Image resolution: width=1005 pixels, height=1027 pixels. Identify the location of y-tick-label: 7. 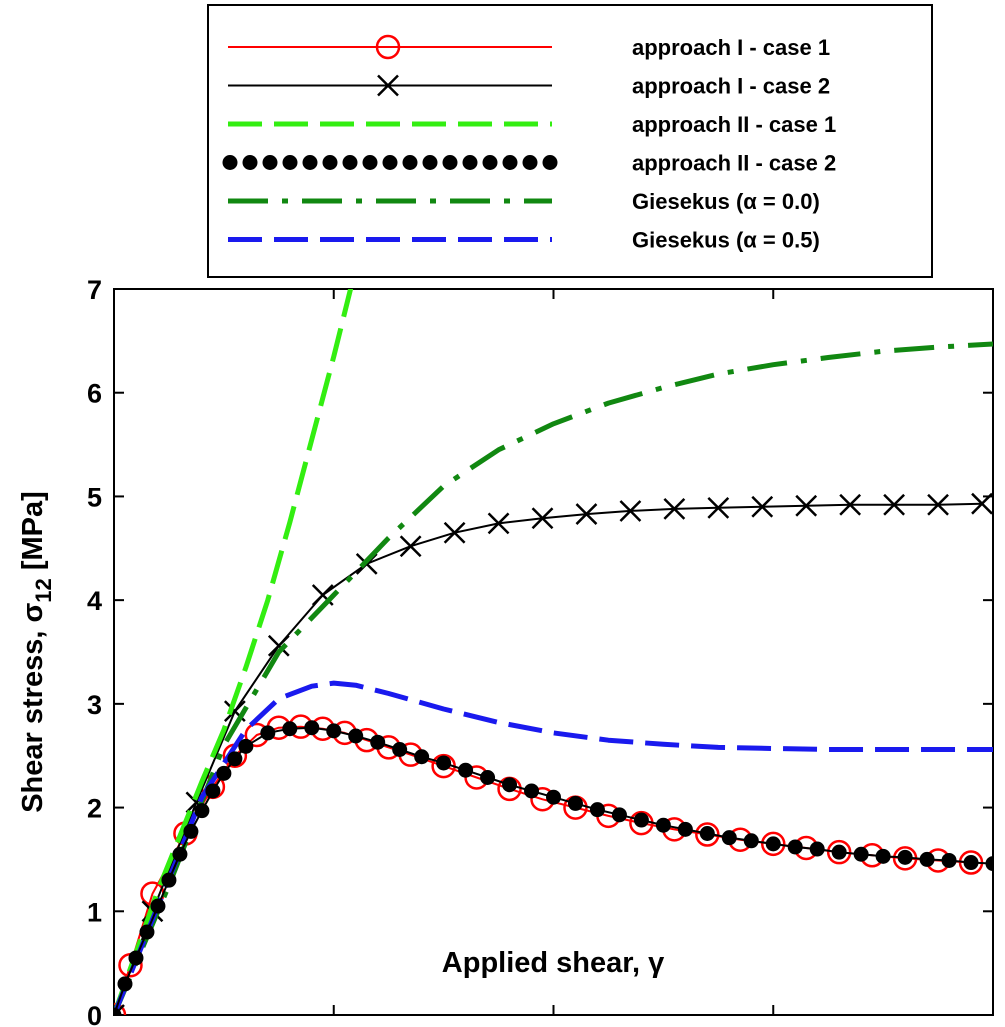
(94, 290).